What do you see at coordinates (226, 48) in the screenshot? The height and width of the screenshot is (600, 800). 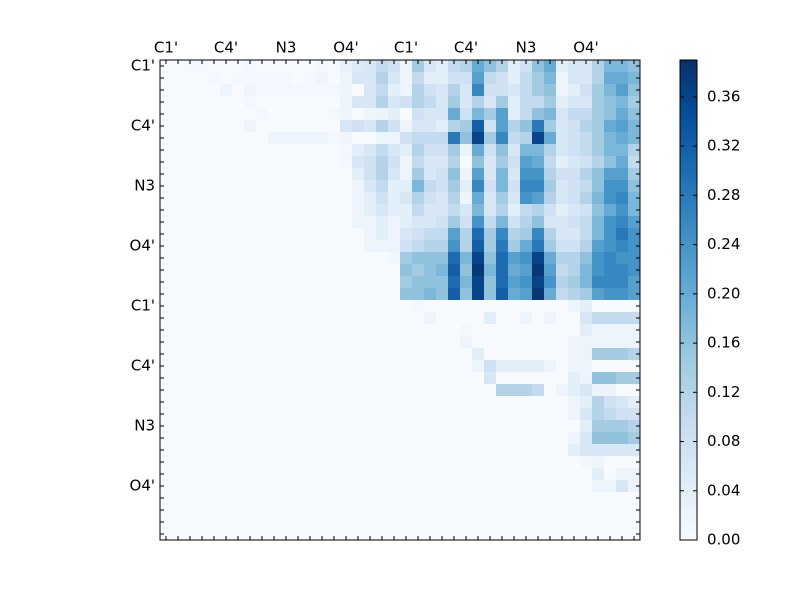 I see `x-tick-label: C4'` at bounding box center [226, 48].